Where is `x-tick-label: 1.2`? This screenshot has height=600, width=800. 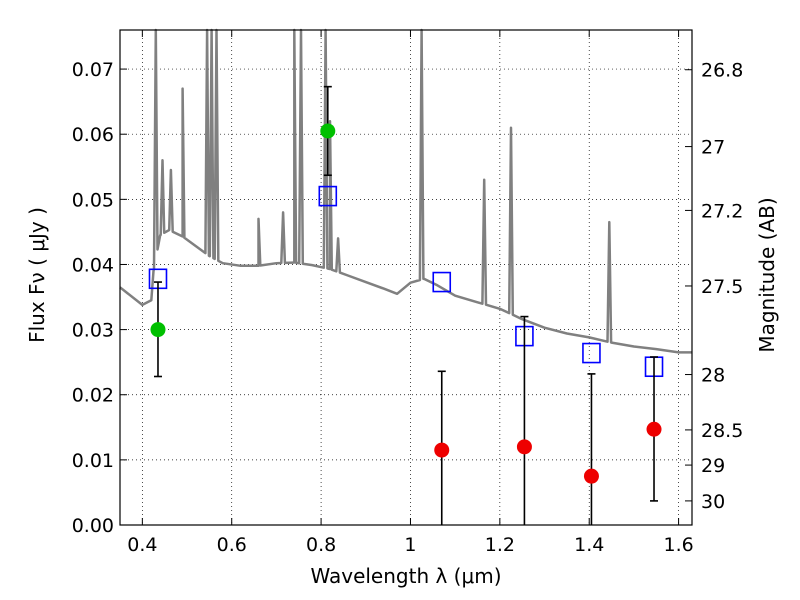 x-tick-label: 1.2 is located at coordinates (500, 545).